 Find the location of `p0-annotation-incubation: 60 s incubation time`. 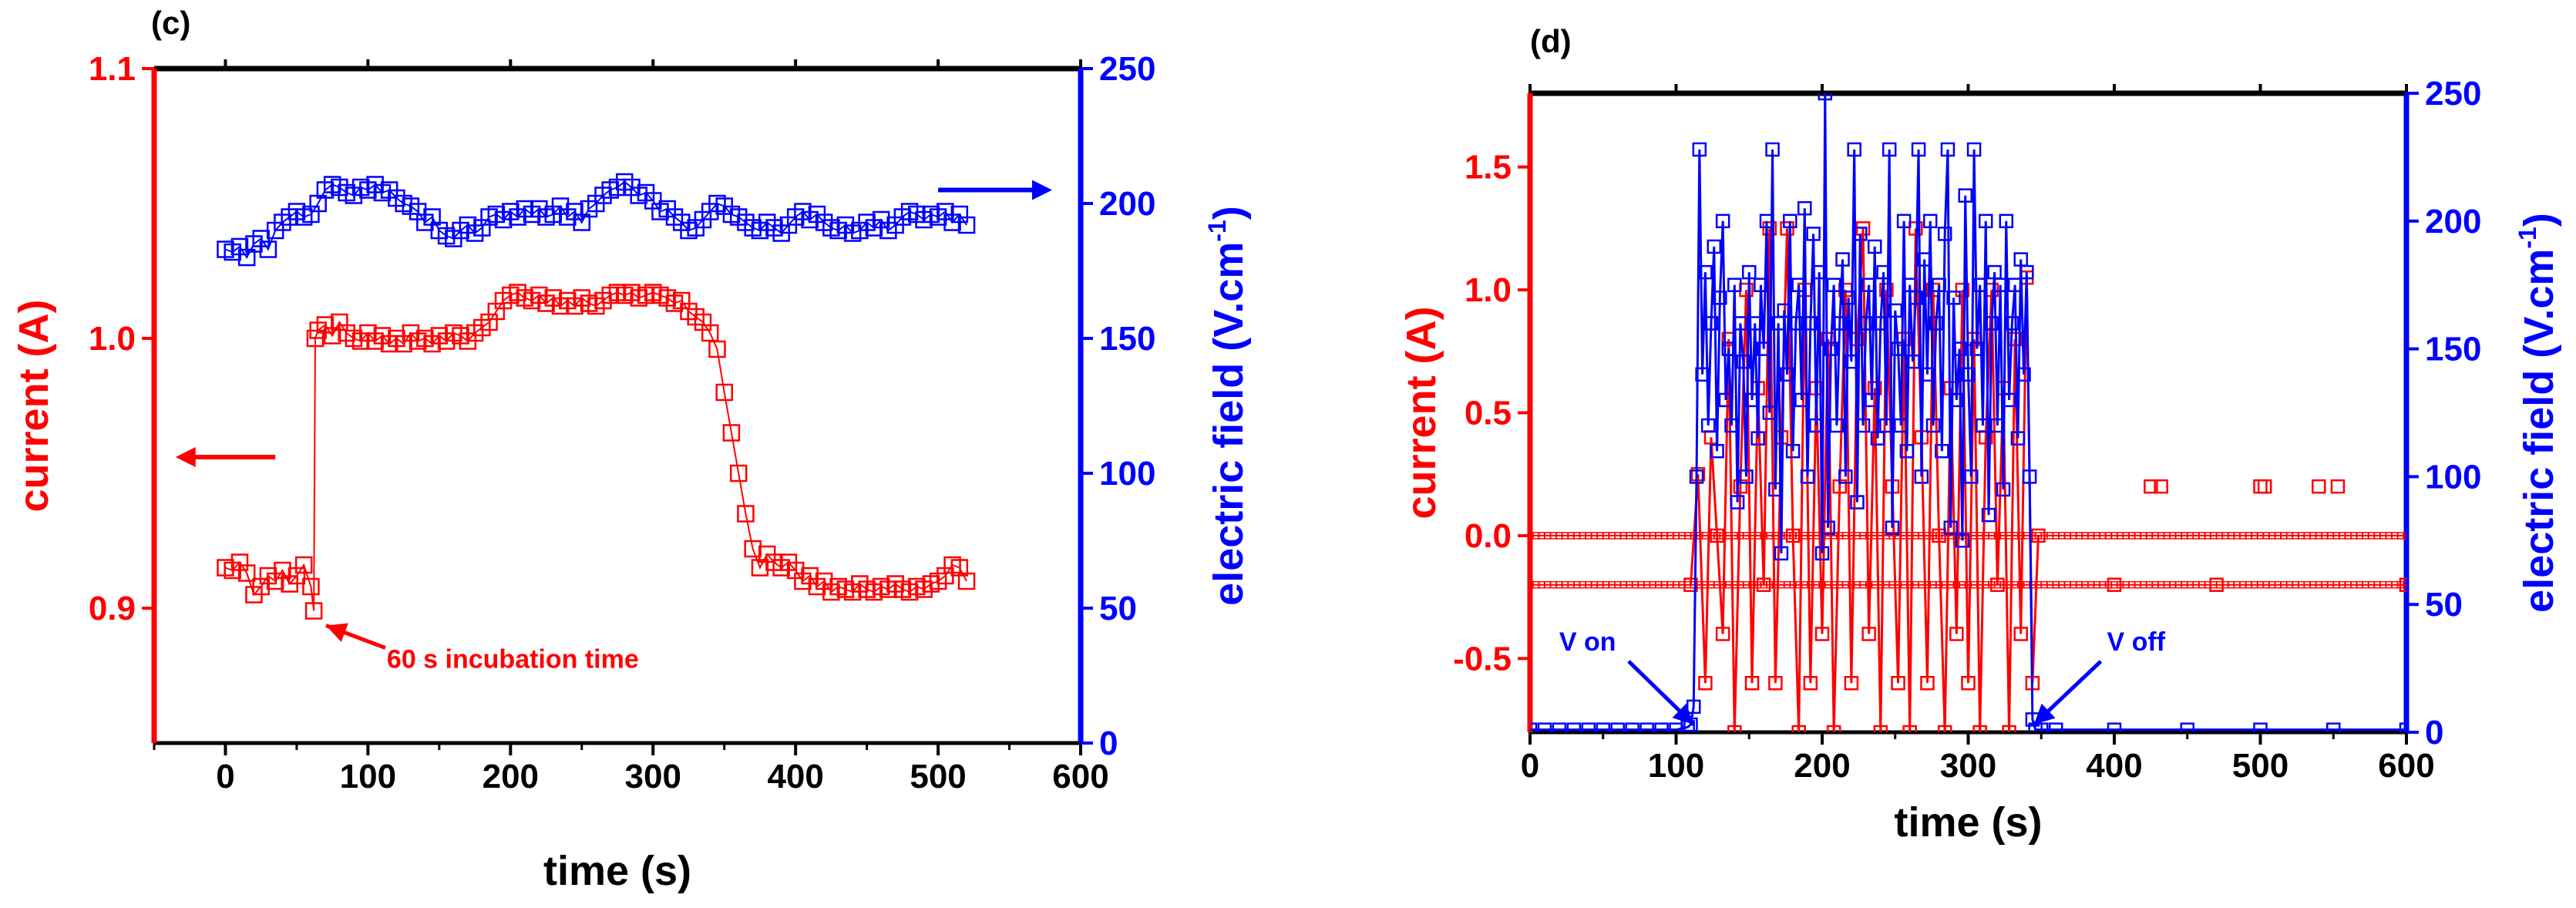

p0-annotation-incubation: 60 s incubation time is located at coordinates (513, 659).